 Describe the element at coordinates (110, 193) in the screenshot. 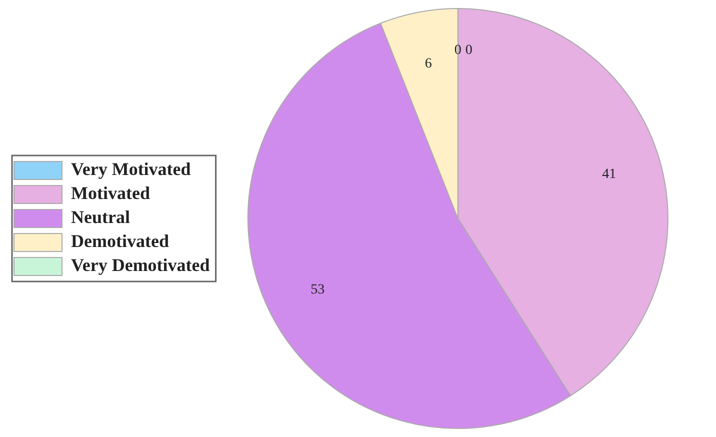

I see `legend-label: Motivated` at that location.